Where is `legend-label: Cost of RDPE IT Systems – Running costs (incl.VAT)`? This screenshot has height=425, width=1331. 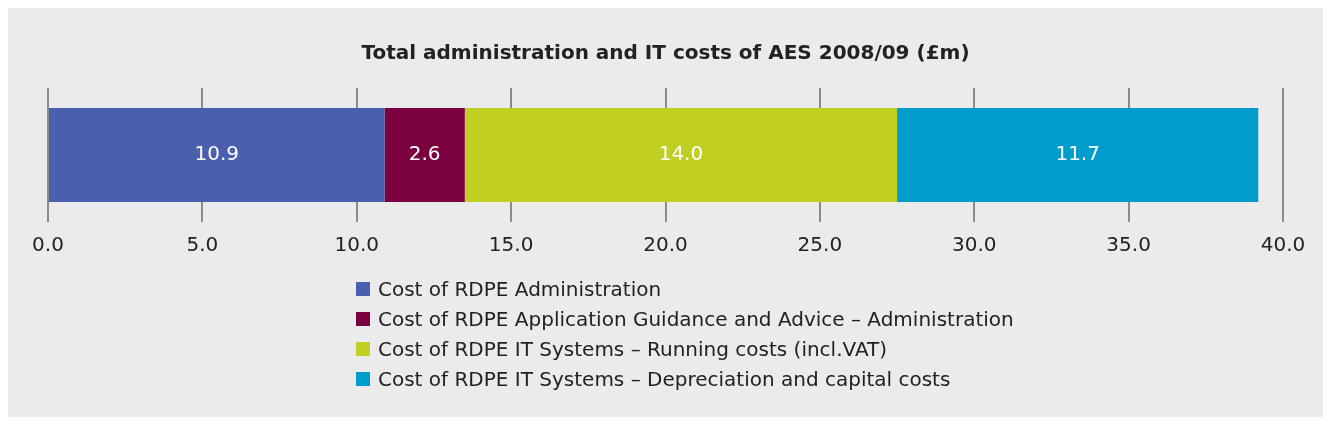
legend-label: Cost of RDPE IT Systems – Running costs (incl.VAT) is located at coordinates (633, 349).